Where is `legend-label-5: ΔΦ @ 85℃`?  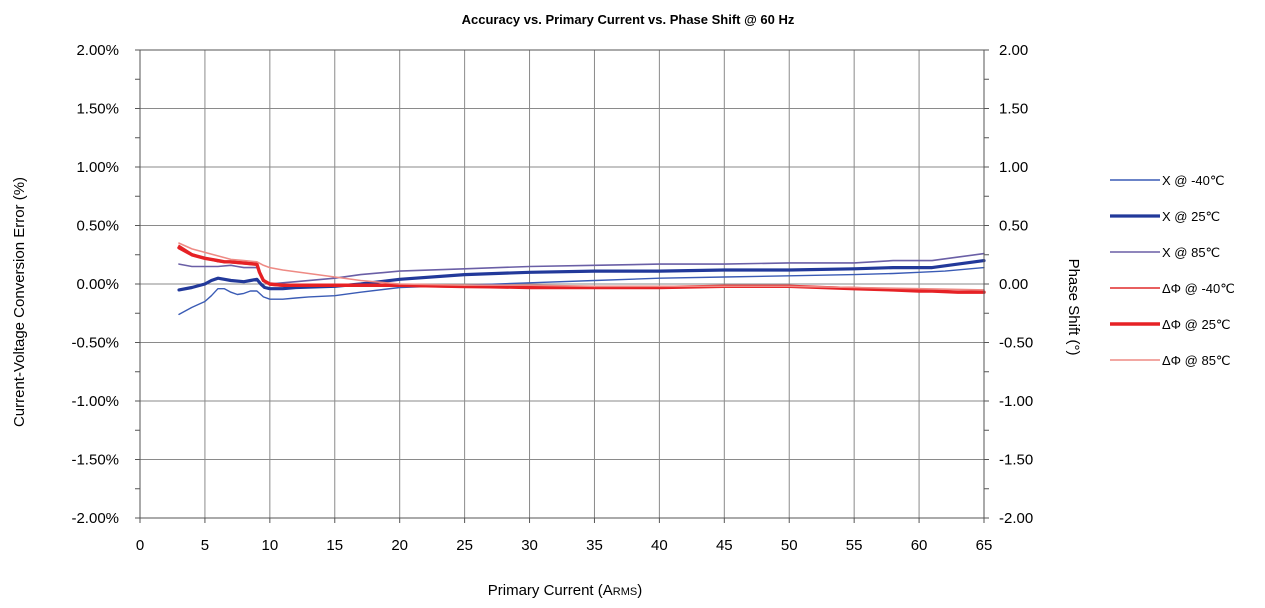 legend-label-5: ΔΦ @ 85℃ is located at coordinates (1196, 360).